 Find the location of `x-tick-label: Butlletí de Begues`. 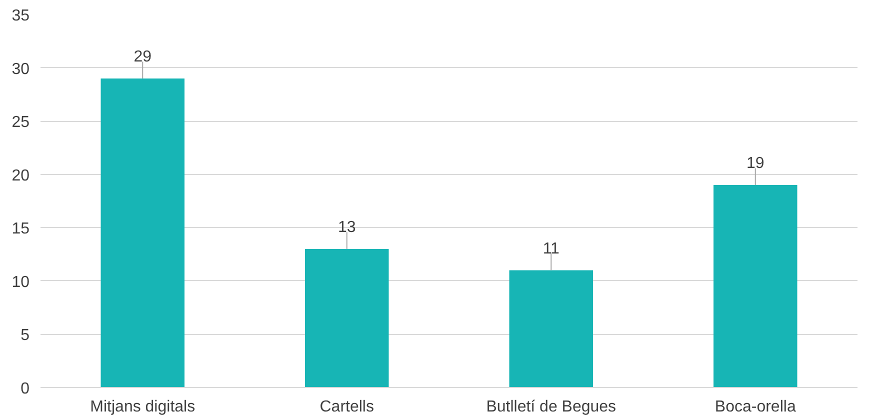

x-tick-label: Butlletí de Begues is located at coordinates (551, 407).